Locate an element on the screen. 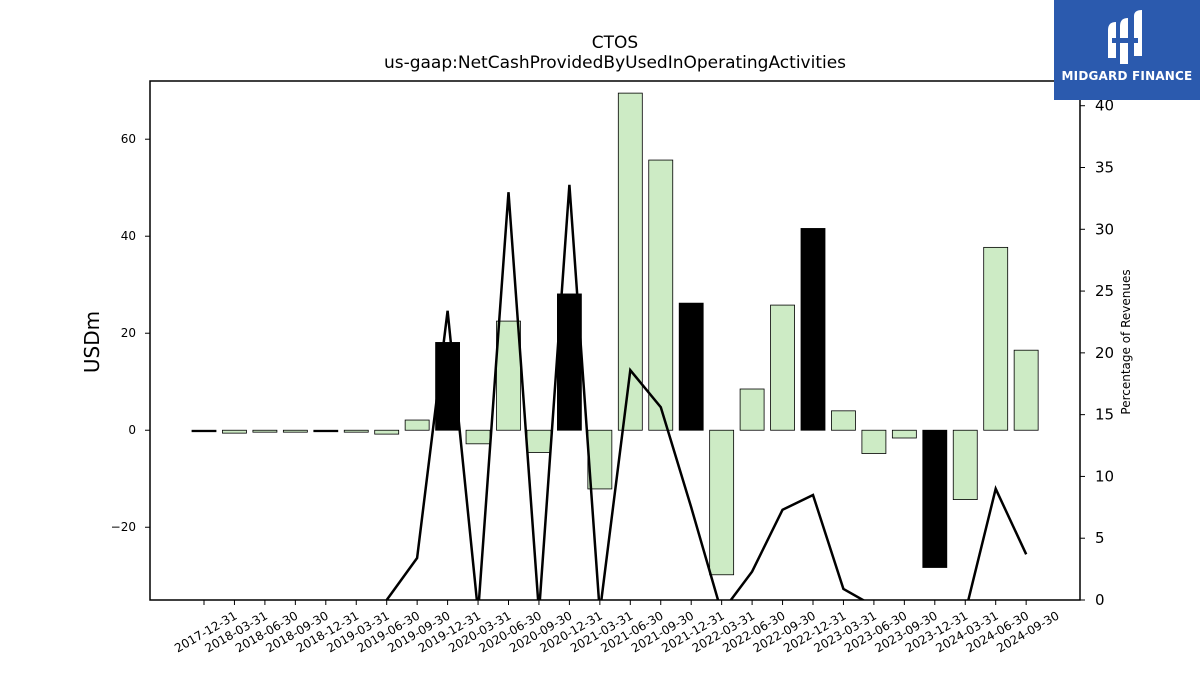  y2-tick-label: 35 is located at coordinates (1104, 168).